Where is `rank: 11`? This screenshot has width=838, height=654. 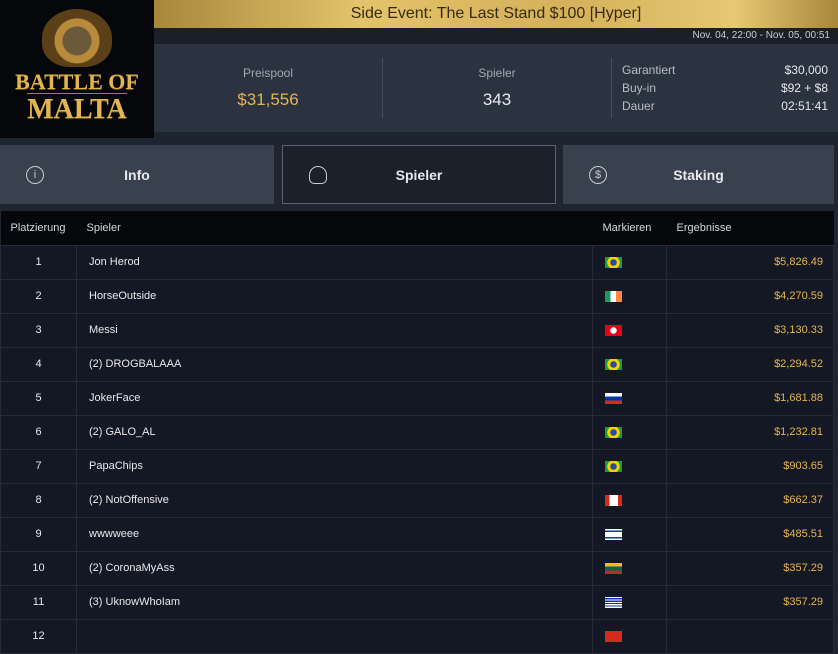 rank: 11 is located at coordinates (38, 602).